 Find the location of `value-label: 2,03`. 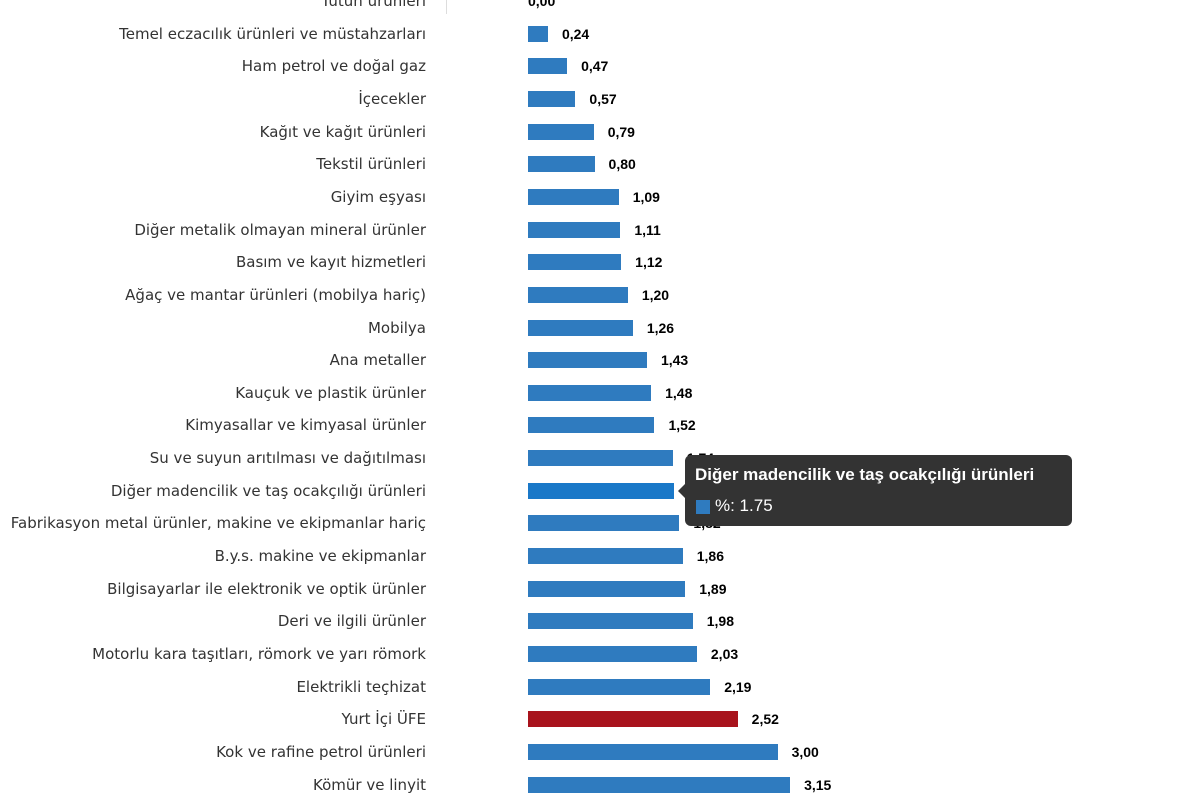

value-label: 2,03 is located at coordinates (724, 654).